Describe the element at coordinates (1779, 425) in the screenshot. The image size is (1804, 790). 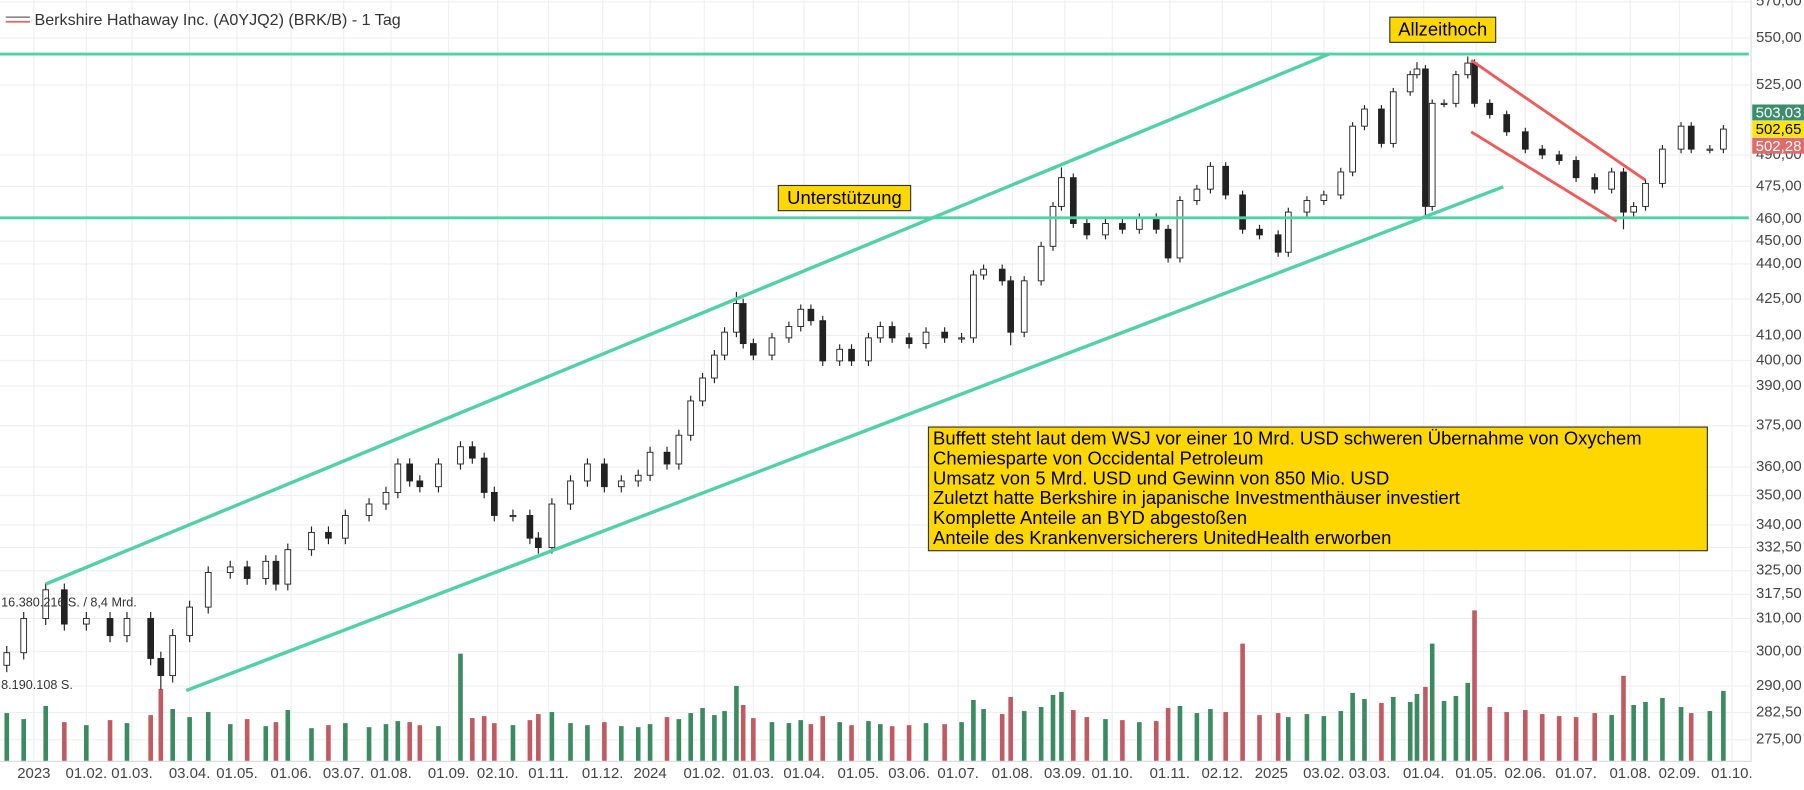
I see `y-tick-label: 375,00` at that location.